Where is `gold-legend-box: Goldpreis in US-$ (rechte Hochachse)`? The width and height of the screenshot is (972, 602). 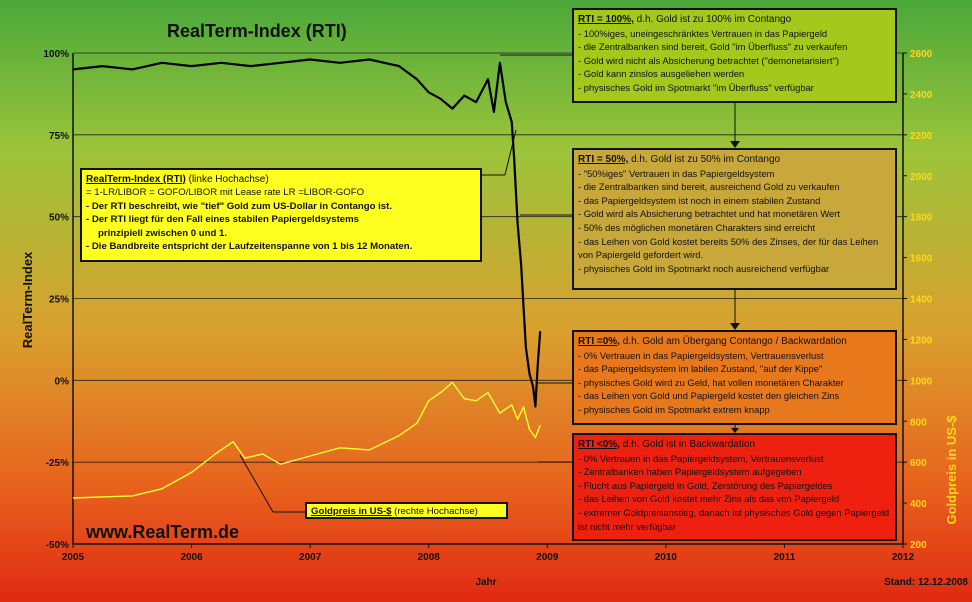 gold-legend-box: Goldpreis in US-$ (rechte Hochachse) is located at coordinates (406, 510).